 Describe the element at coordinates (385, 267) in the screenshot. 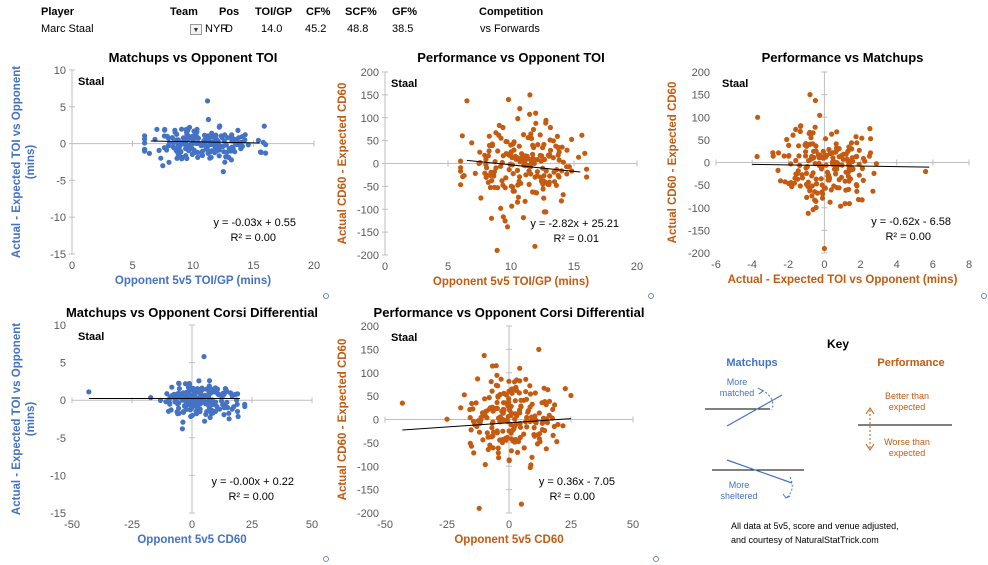

I see `x-tick-label: 0` at that location.